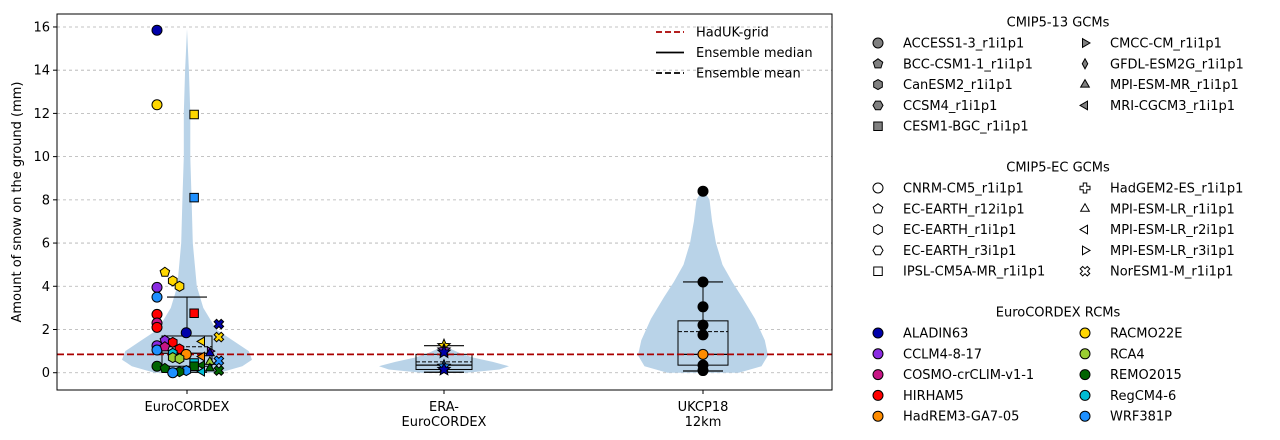  What do you see at coordinates (46, 287) in the screenshot?
I see `y-tick-label: 4` at bounding box center [46, 287].